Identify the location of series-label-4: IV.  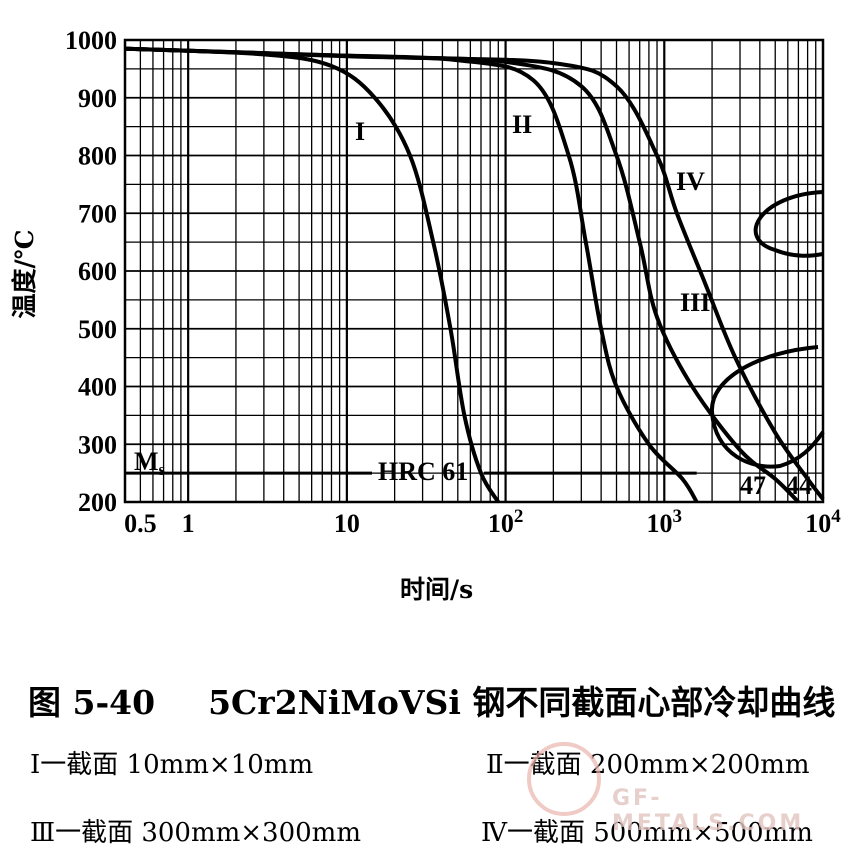
(690, 181).